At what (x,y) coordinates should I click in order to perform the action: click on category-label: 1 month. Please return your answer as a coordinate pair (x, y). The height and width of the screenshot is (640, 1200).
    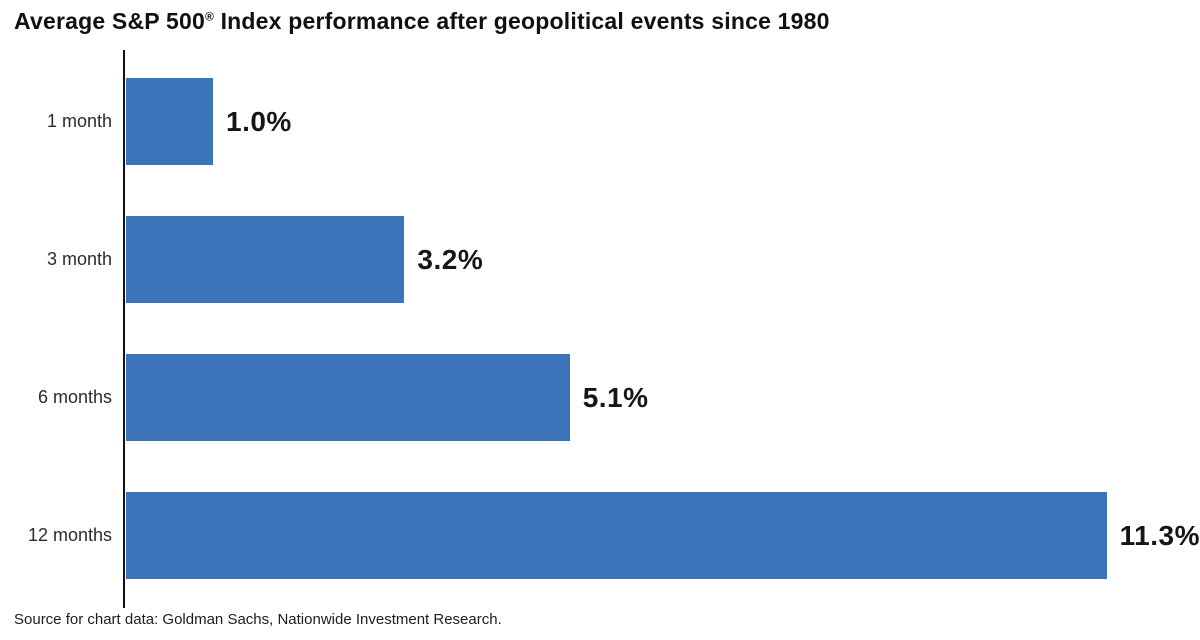
    Looking at the image, I should click on (79, 121).